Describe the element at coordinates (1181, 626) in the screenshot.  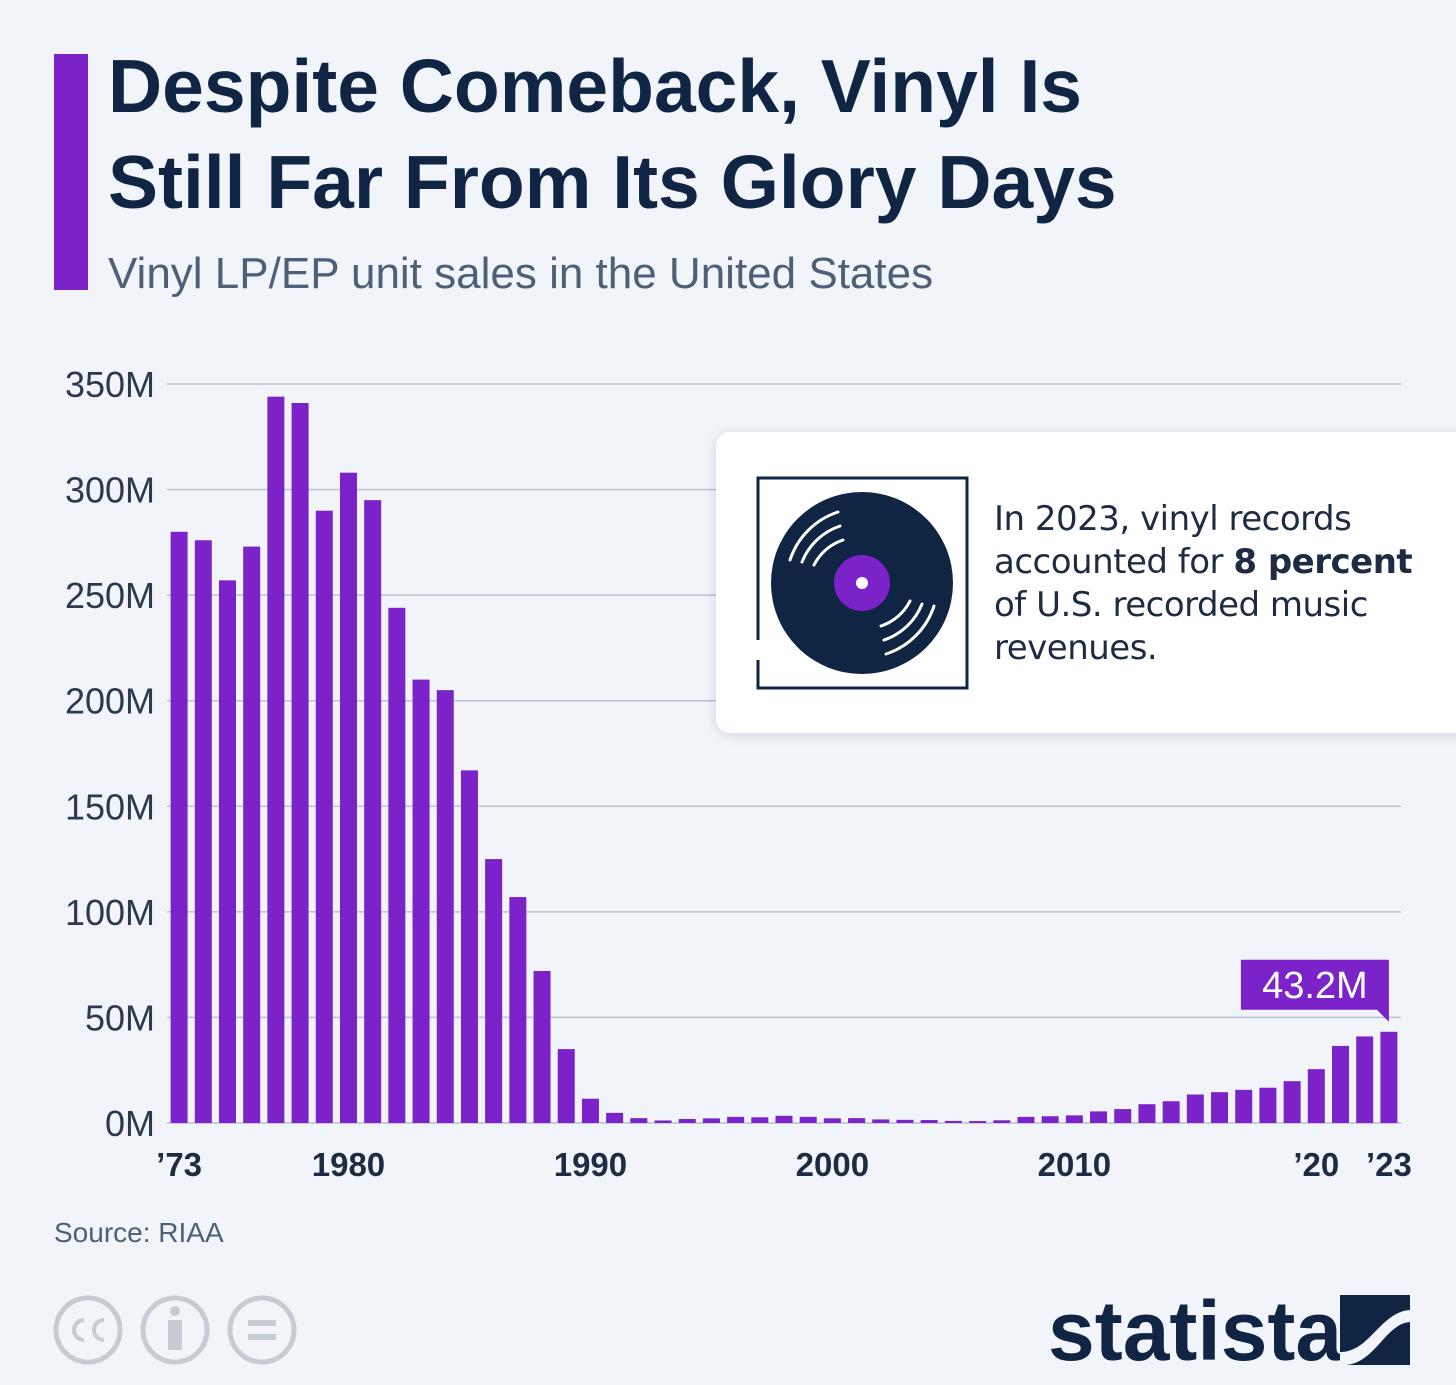
I see `callout-text-part: of U.S. recorded music revenues.` at that location.